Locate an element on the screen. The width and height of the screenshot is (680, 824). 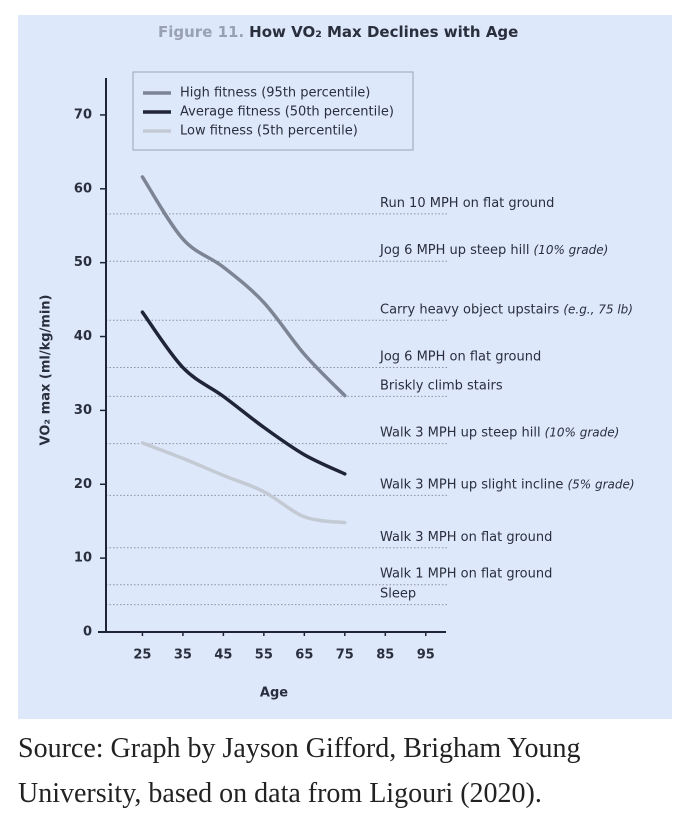
reference-label: Walk 3 MPH up slight incline (5% grade) is located at coordinates (507, 484).